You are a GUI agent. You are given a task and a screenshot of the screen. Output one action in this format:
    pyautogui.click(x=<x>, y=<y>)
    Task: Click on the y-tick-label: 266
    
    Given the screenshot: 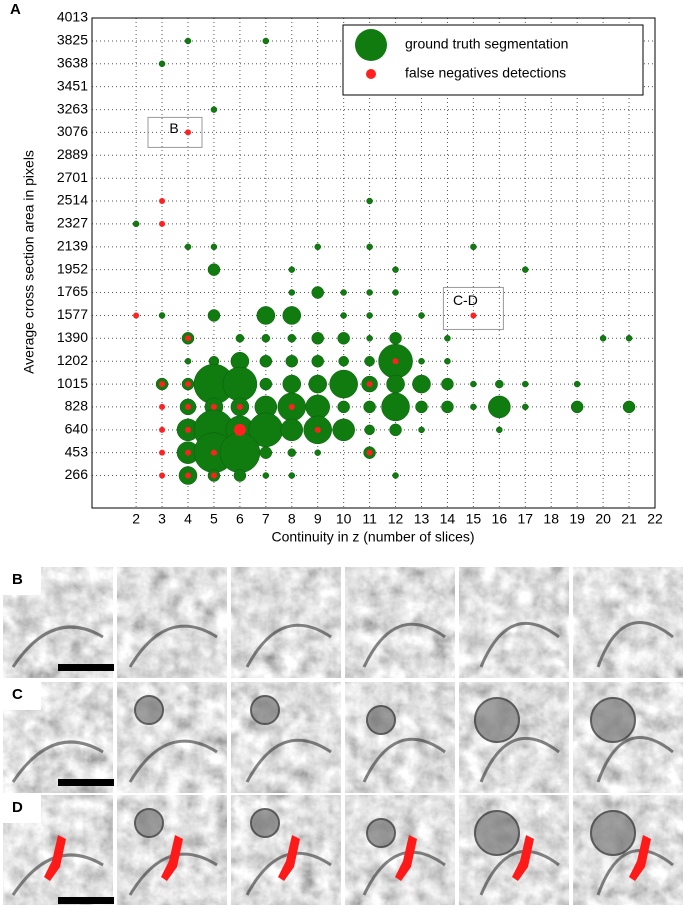 What is the action you would take?
    pyautogui.click(x=77, y=474)
    